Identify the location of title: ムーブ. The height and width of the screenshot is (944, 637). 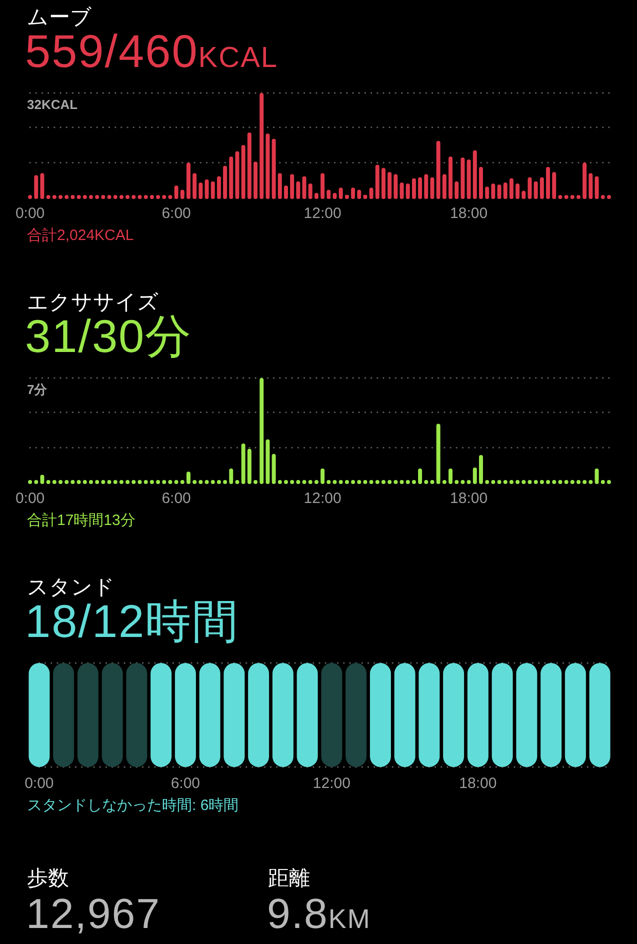
(59, 17).